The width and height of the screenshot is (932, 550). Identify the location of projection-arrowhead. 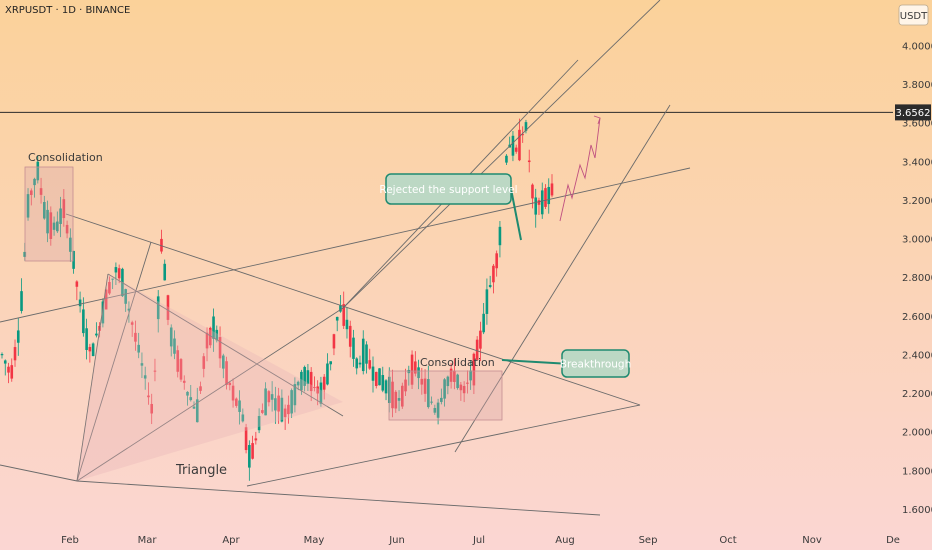
(597, 120).